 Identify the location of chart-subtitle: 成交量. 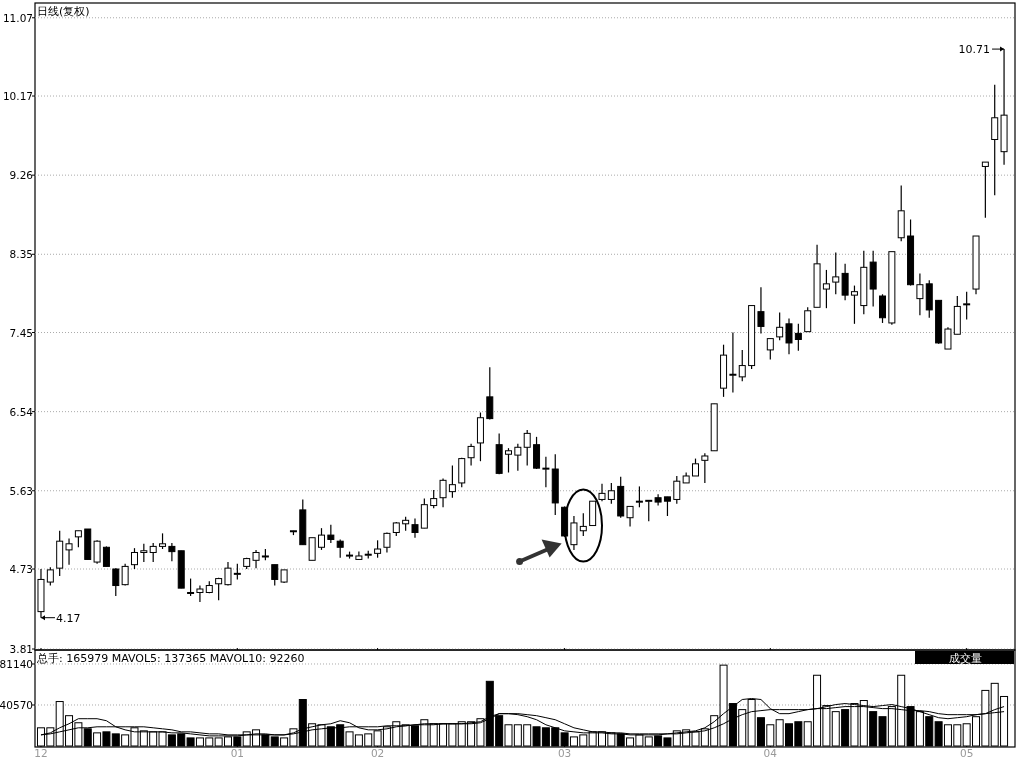
(965, 658).